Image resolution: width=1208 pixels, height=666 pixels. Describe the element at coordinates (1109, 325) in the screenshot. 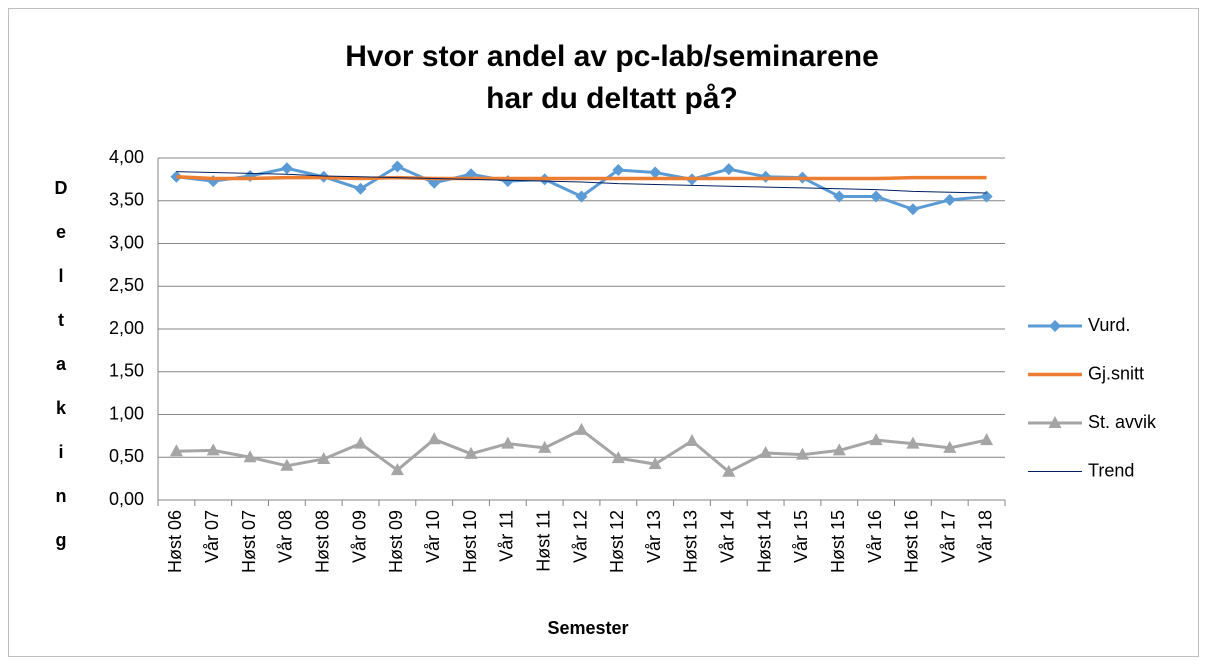

I see `legend-label: Vurd.` at that location.